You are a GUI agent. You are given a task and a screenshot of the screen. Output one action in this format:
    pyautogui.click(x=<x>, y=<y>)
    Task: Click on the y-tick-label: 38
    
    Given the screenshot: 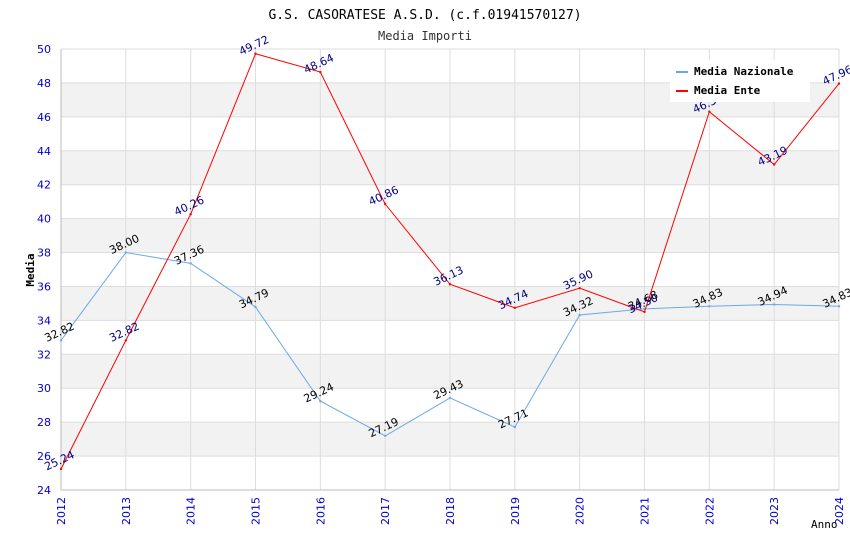 What is the action you would take?
    pyautogui.click(x=44, y=253)
    